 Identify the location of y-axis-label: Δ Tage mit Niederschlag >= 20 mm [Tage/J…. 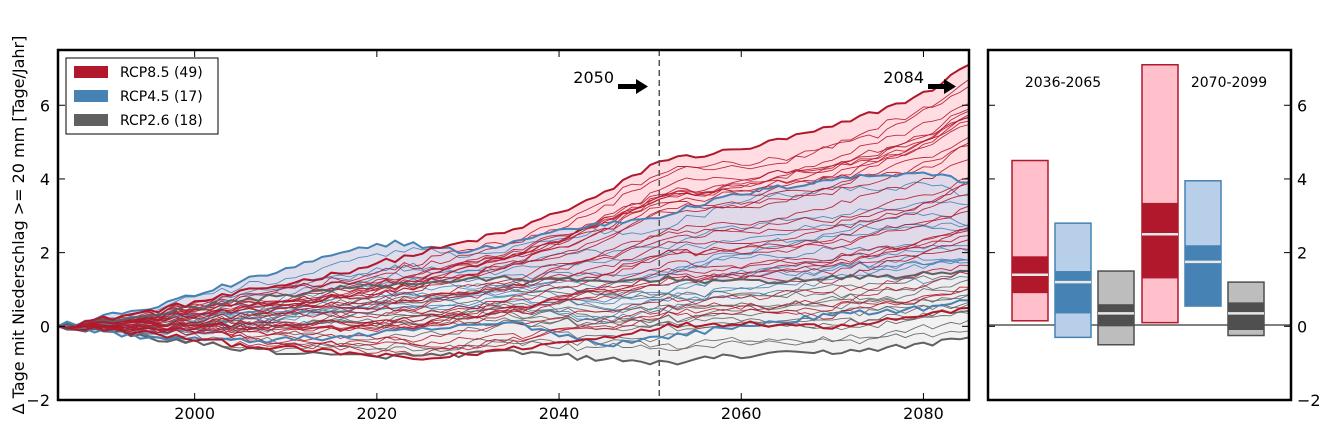
(18, 225).